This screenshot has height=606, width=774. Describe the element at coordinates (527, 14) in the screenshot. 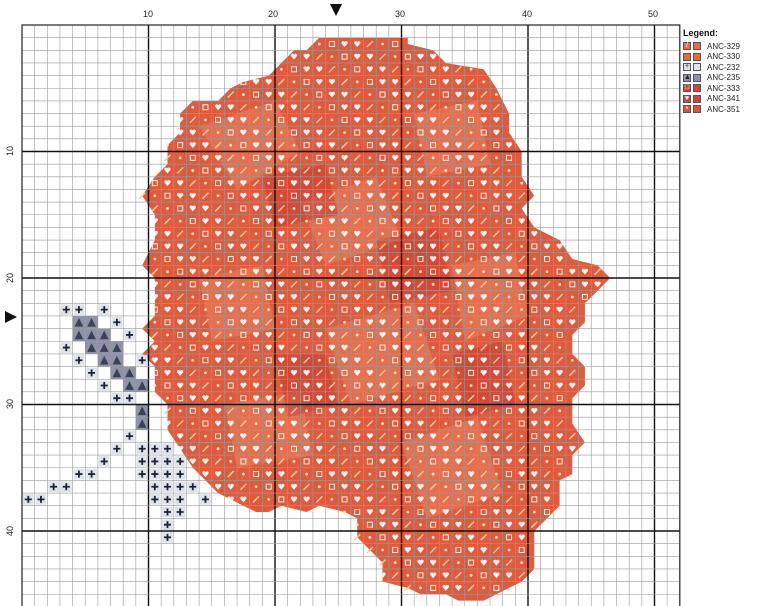

I see `x-tick-label: 40` at that location.